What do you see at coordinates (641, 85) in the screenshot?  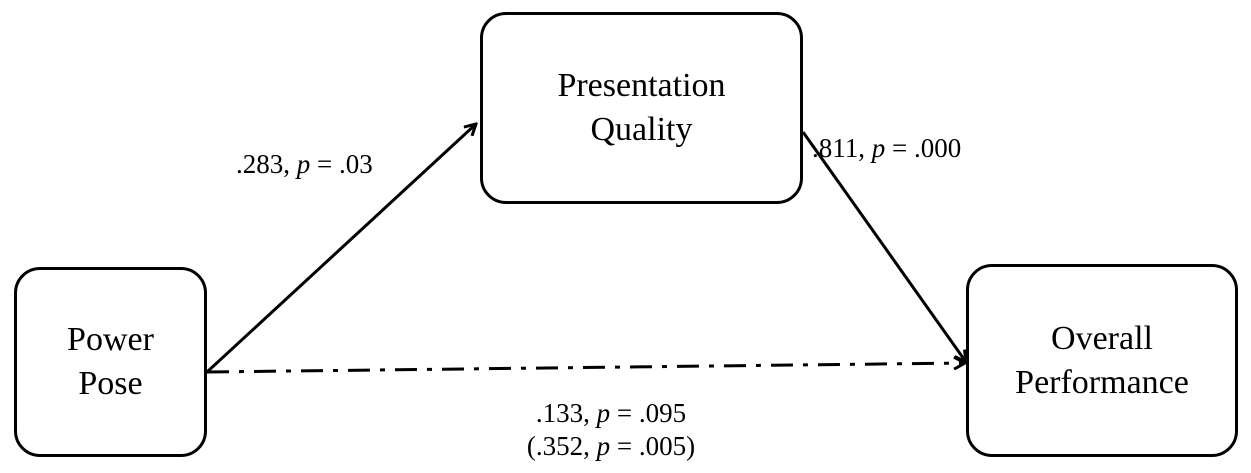 I see `node-presentation-quality-line1: Presentation` at bounding box center [641, 85].